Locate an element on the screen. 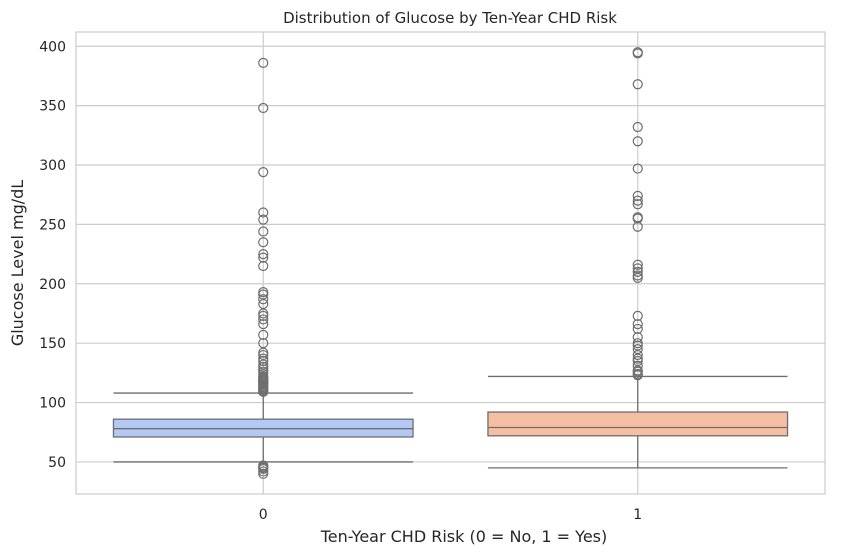  y-axis-label: Glucose Level mg/dL is located at coordinates (17, 263).